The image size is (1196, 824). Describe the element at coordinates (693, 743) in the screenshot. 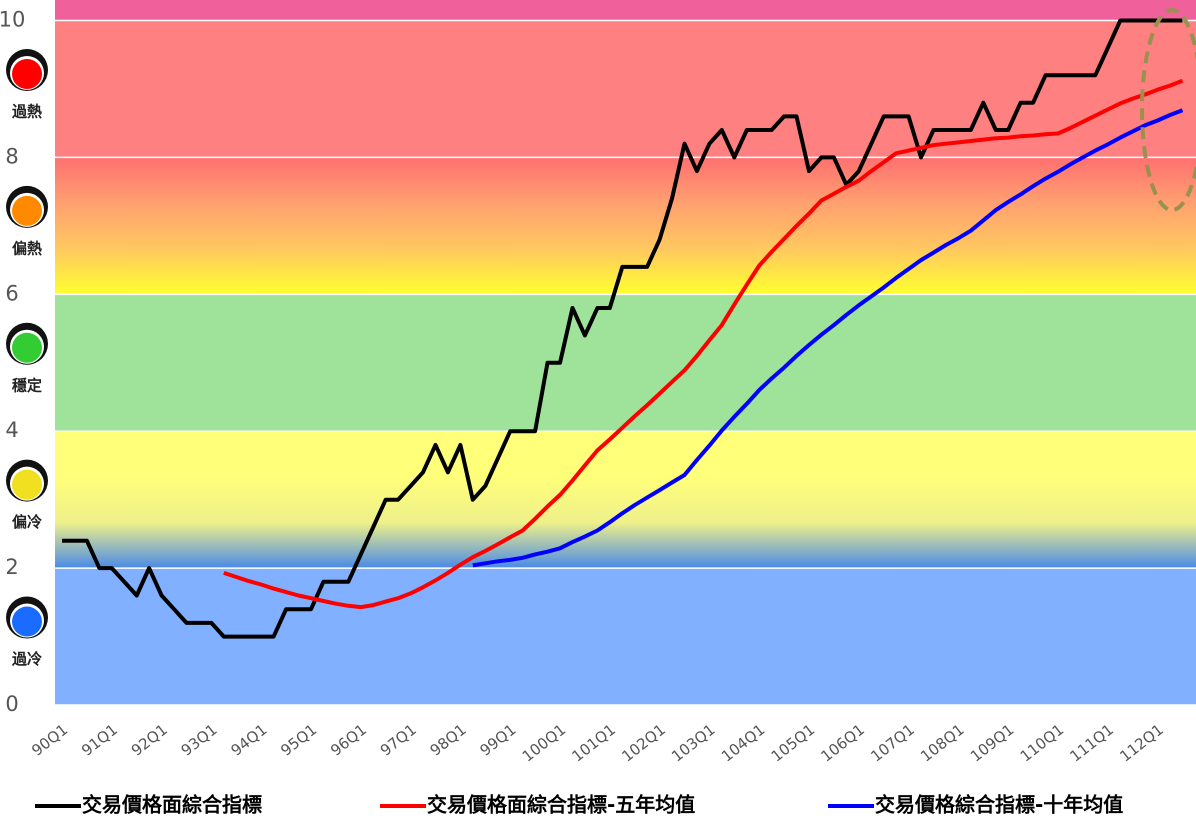

I see `x-tick-label: 103Q1` at that location.